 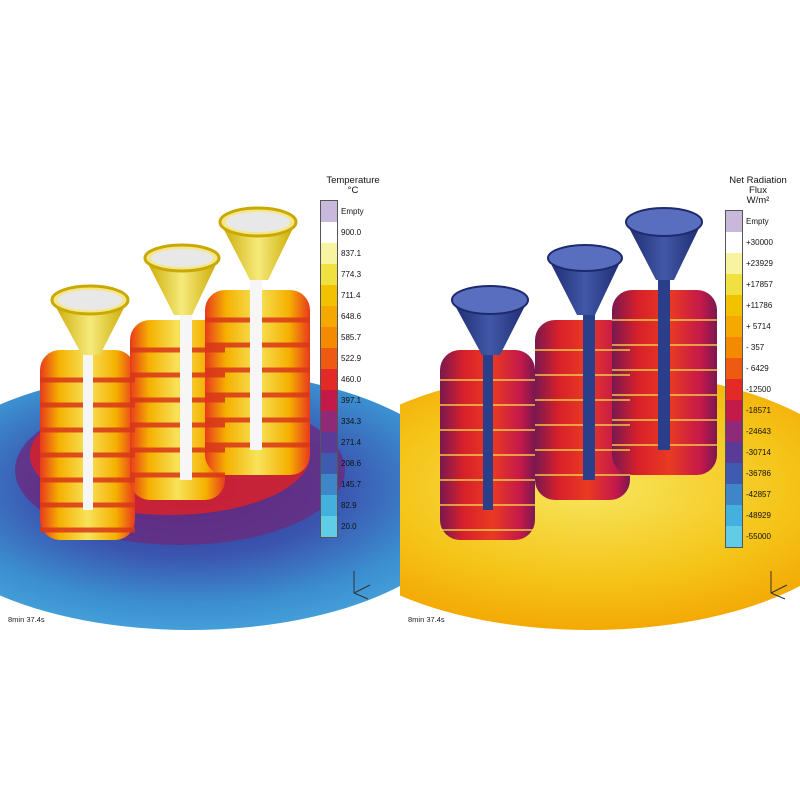 I want to click on legend-unit: °C, so click(x=353, y=190).